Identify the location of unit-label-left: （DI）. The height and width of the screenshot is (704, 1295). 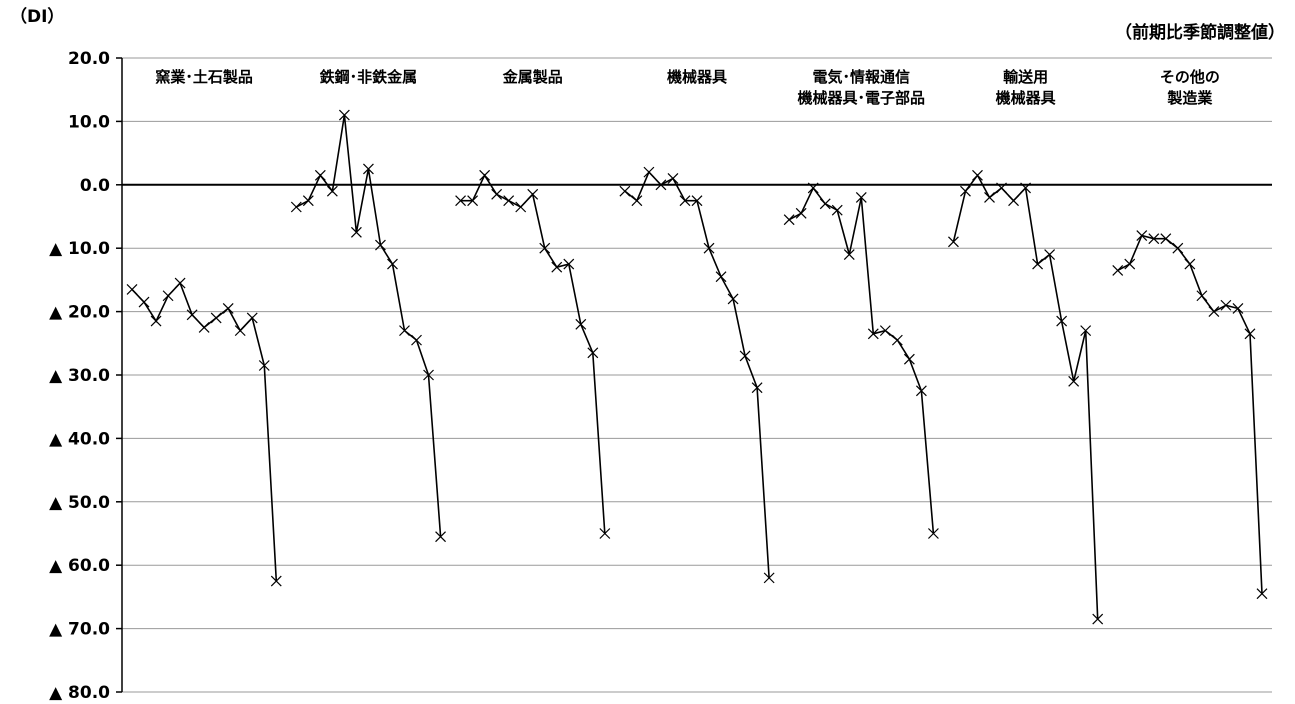
(37, 16).